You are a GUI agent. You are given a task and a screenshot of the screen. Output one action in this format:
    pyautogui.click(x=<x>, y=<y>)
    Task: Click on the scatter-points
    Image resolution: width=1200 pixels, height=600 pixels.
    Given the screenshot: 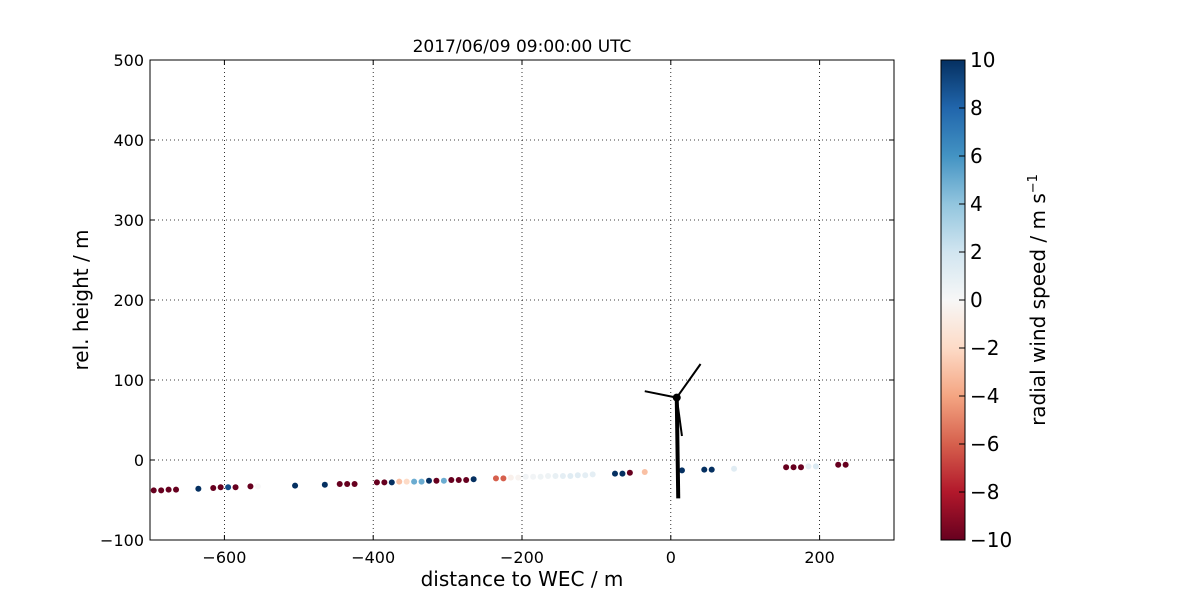 What is the action you would take?
    pyautogui.click(x=499, y=477)
    